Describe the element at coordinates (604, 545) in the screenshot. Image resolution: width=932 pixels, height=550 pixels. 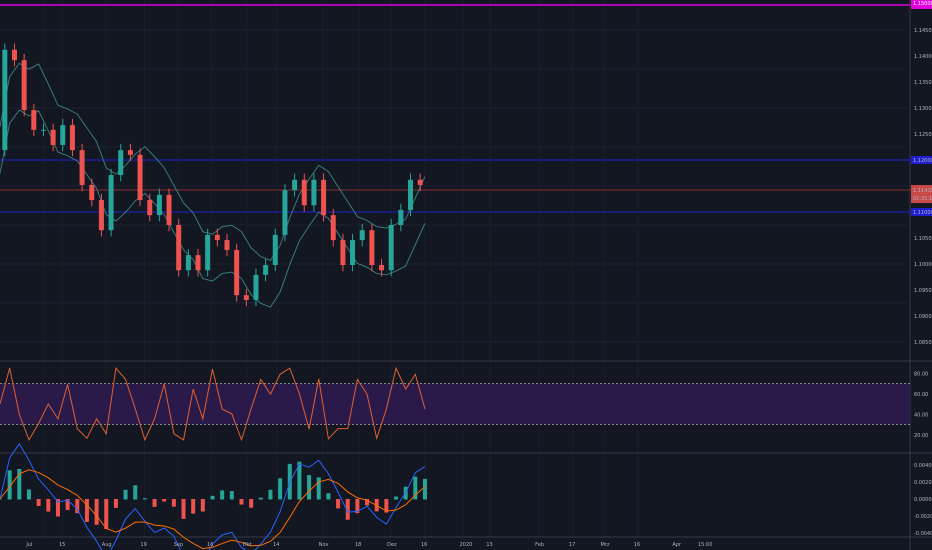
I see `time-tick: Mrz` at that location.